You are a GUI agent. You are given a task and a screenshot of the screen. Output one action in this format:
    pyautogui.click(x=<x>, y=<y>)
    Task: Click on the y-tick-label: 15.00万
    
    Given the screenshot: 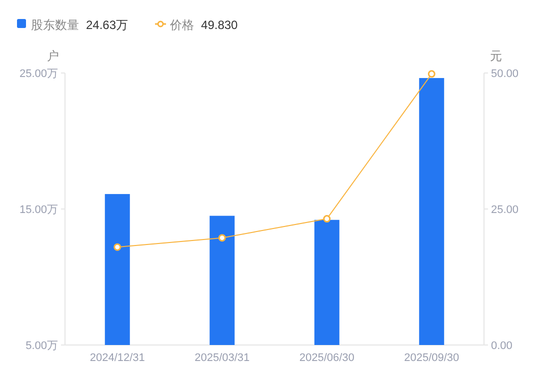 What is the action you would take?
    pyautogui.click(x=38, y=210)
    